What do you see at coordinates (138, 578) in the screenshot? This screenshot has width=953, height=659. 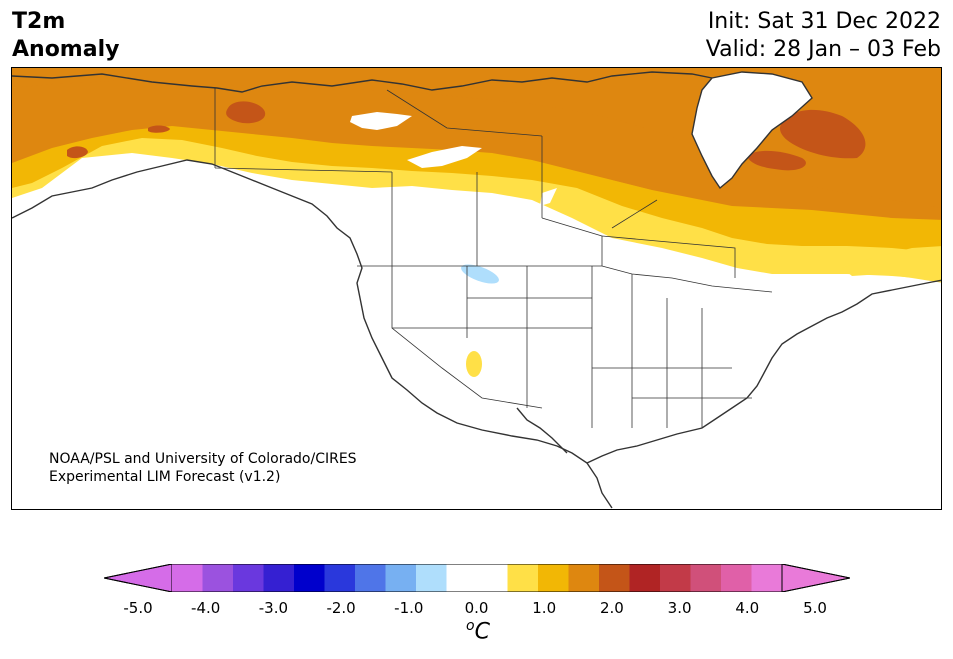 I see `colorbar-under-arrow` at bounding box center [138, 578].